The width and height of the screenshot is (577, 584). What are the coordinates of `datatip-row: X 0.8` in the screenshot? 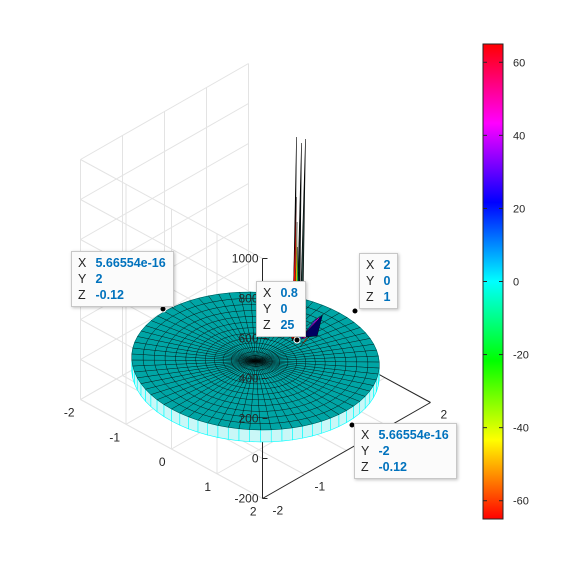 It's located at (280, 293).